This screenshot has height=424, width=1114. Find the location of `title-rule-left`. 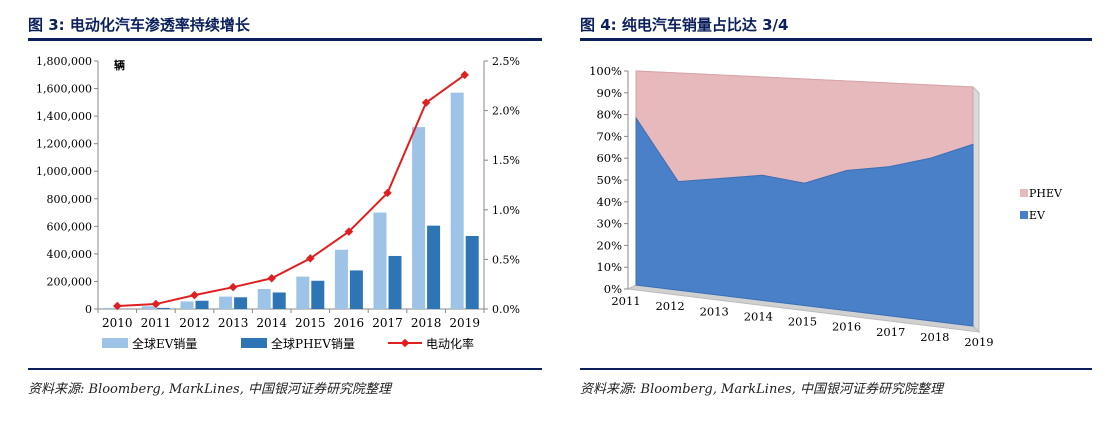

title-rule-left is located at coordinates (285, 39).